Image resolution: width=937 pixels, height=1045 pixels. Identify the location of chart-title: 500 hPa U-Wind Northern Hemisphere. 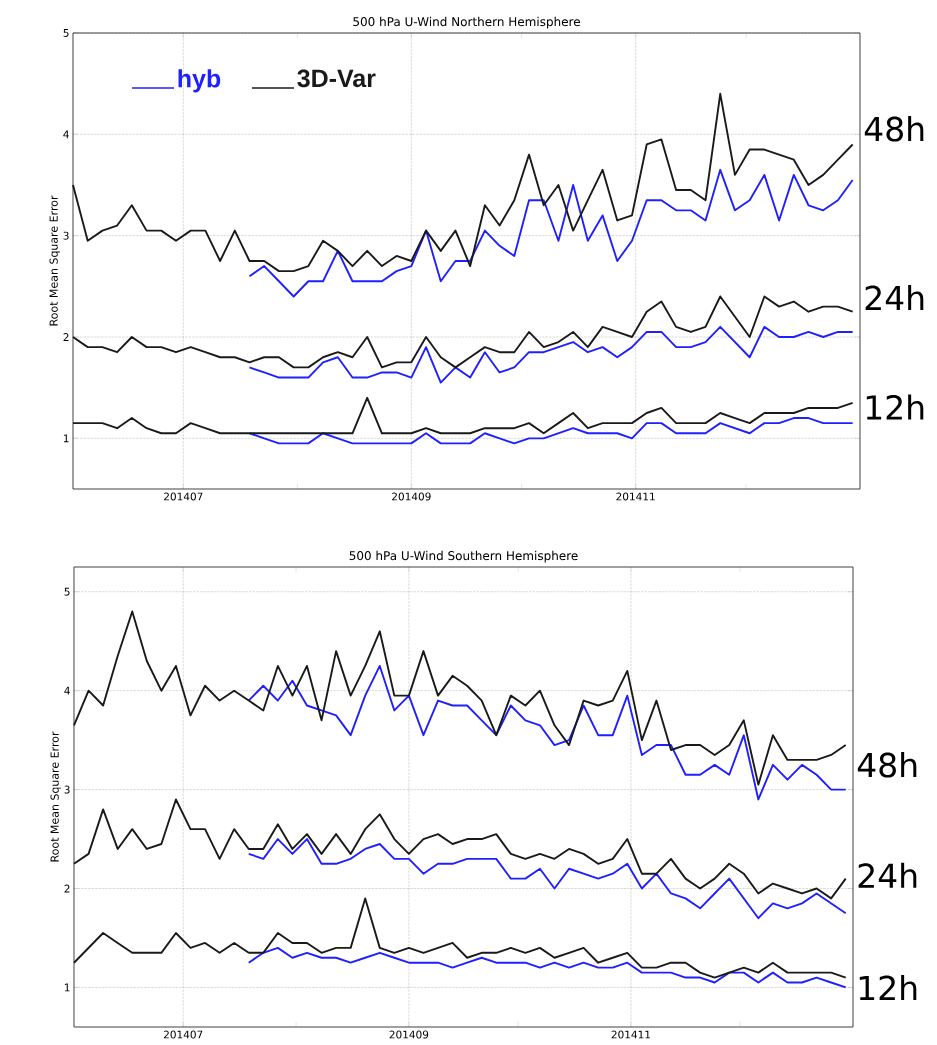
(466, 22).